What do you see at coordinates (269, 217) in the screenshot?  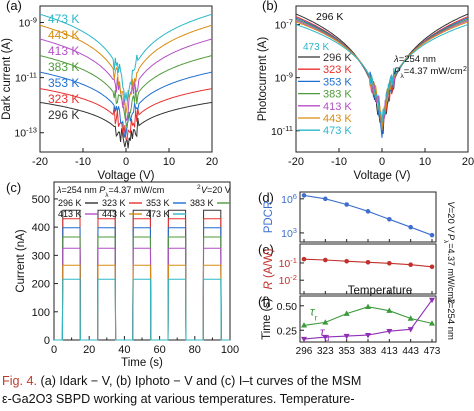 I see `y-axis-label: PDCR` at bounding box center [269, 217].